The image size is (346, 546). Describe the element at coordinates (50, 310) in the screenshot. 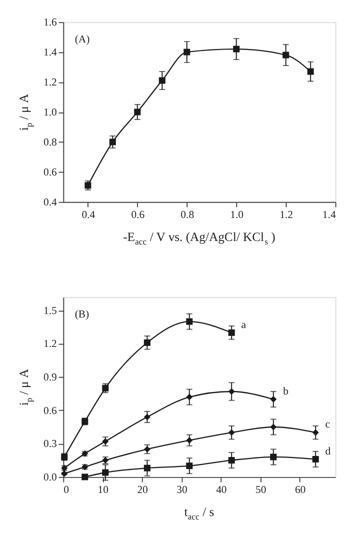

I see `y-tick-label: 1.5` at that location.